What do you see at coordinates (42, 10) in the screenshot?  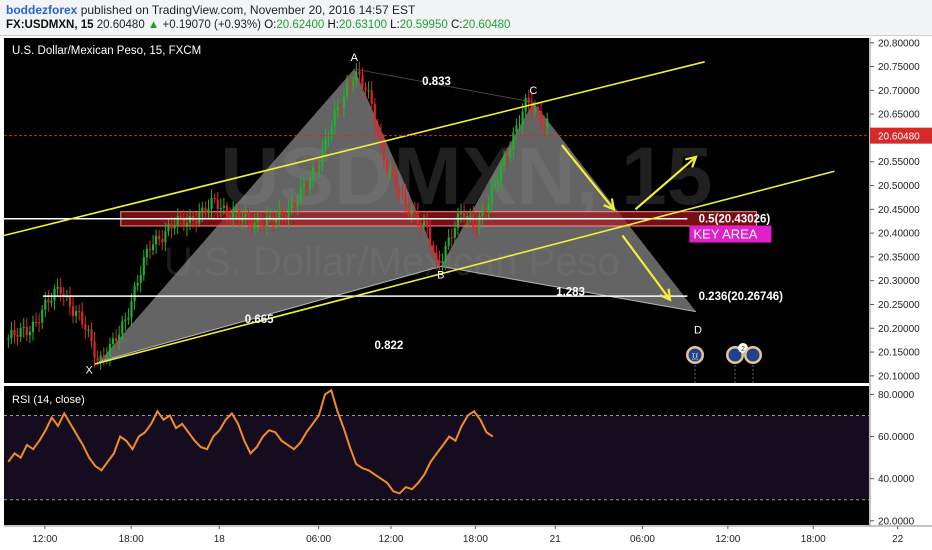 I see `author-link: boddezforex` at bounding box center [42, 10].